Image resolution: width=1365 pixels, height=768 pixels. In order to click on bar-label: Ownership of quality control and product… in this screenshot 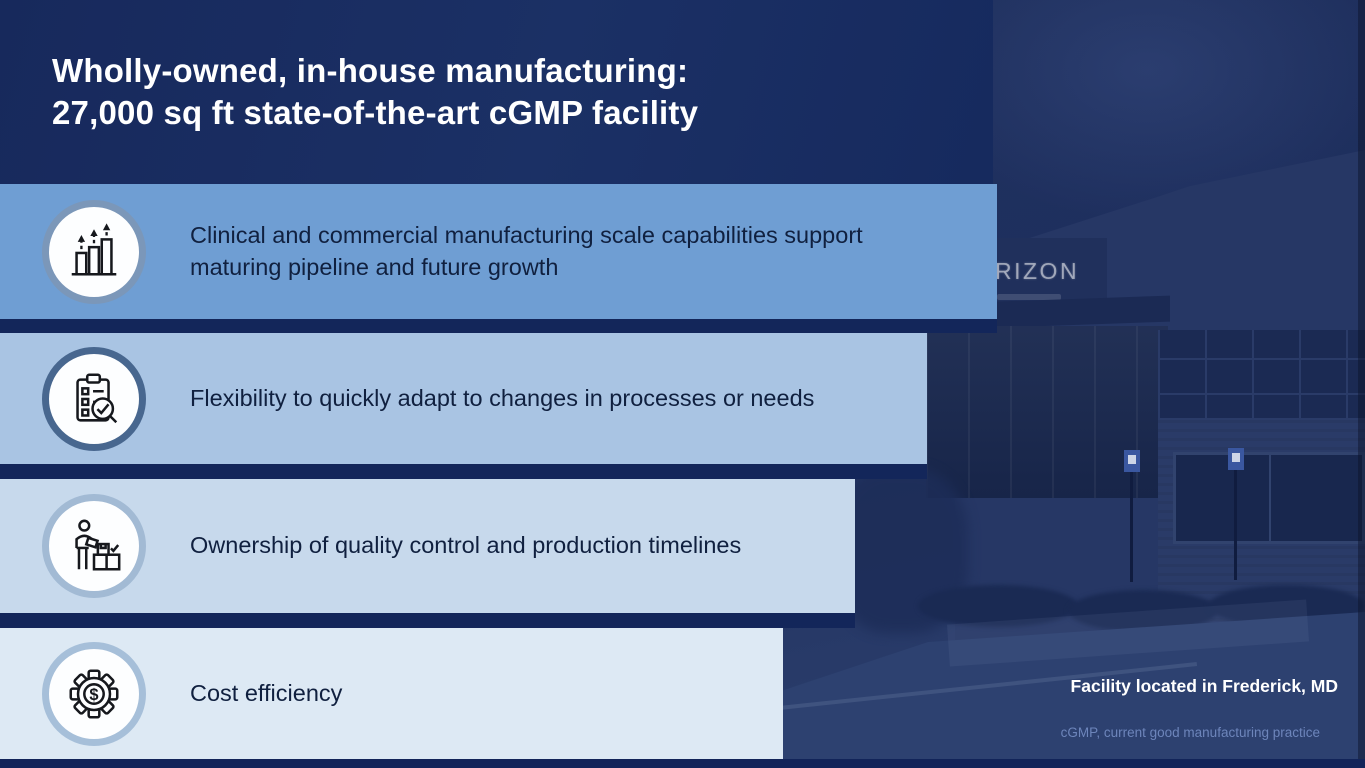, I will do `click(466, 545)`.